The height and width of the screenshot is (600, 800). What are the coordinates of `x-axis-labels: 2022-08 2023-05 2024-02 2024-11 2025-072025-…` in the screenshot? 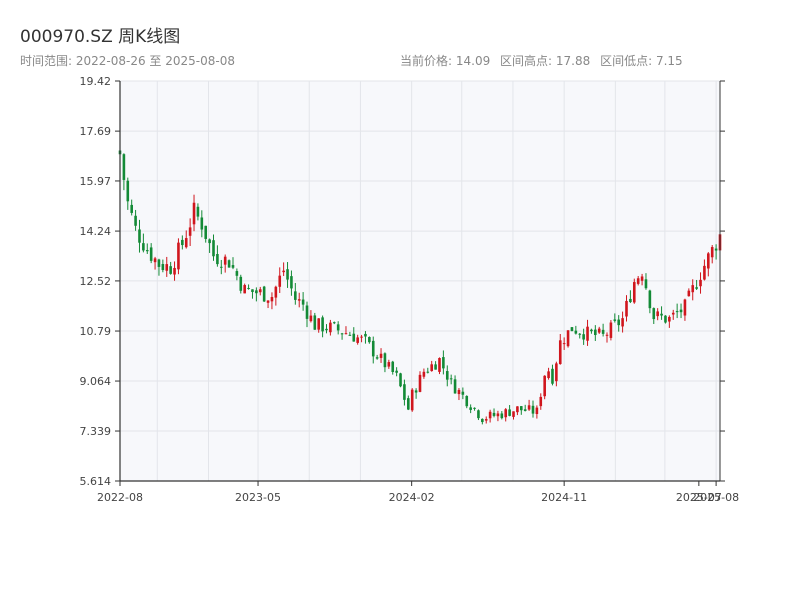 It's located at (418, 497).